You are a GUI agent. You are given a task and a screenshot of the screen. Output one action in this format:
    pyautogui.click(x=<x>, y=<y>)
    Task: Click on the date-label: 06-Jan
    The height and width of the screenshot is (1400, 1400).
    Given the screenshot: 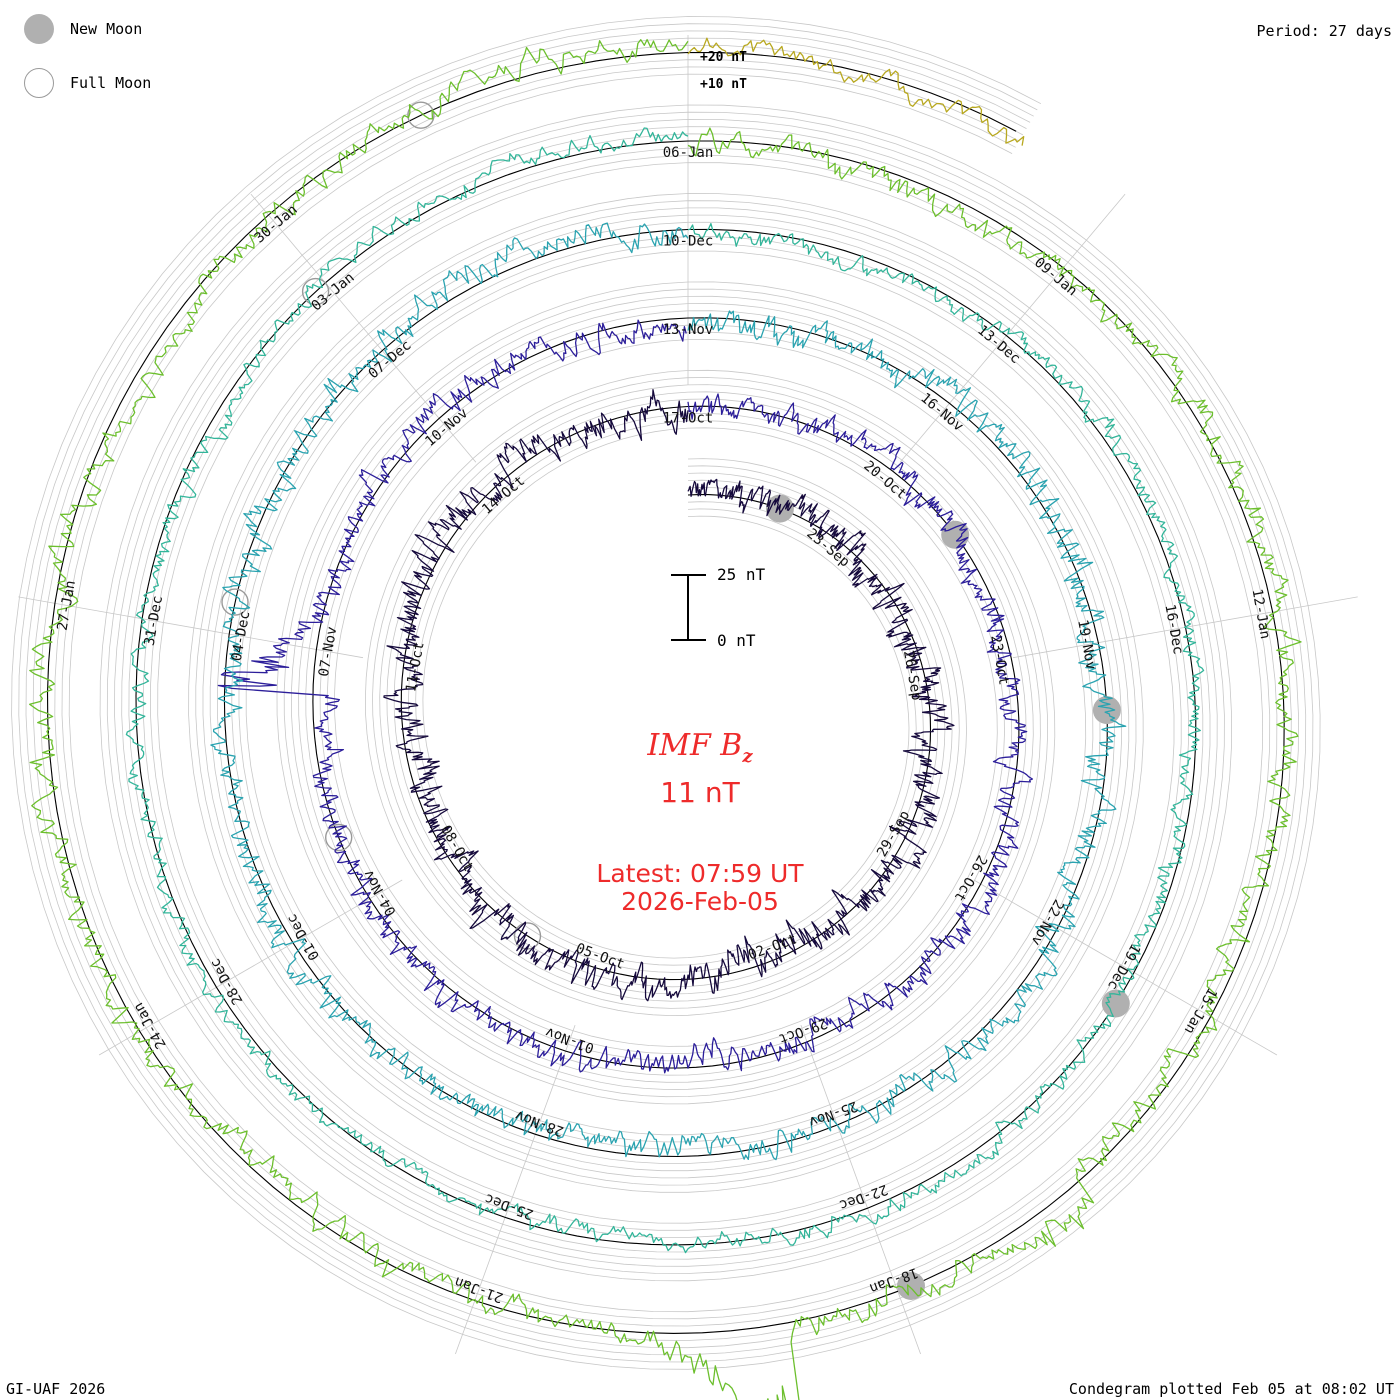 What is the action you would take?
    pyautogui.click(x=688, y=153)
    